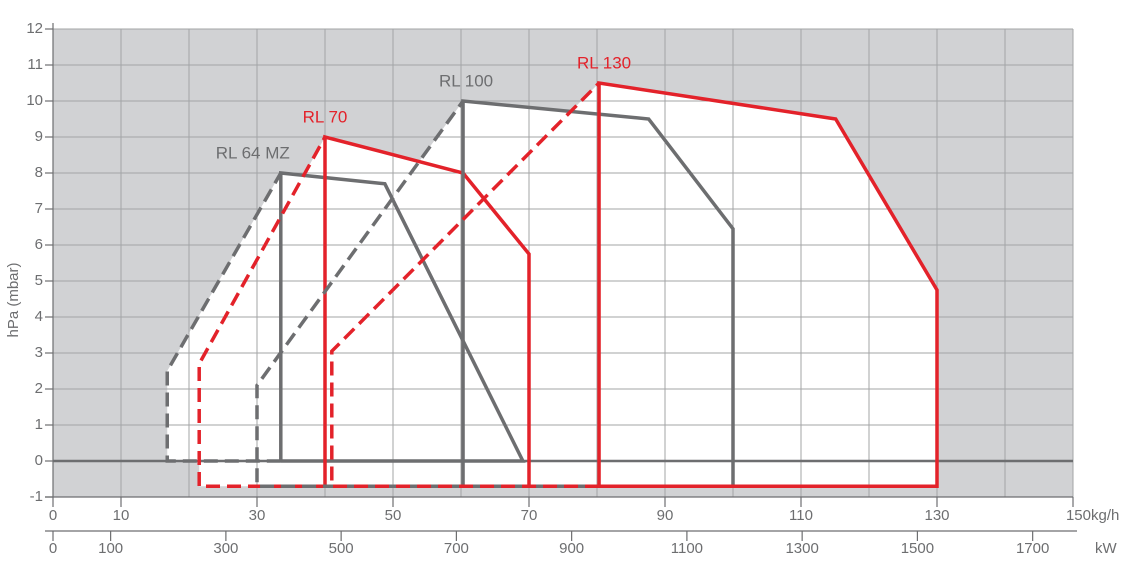 The height and width of the screenshot is (572, 1129). Describe the element at coordinates (687, 548) in the screenshot. I see `x2-tick-label: 1100` at that location.